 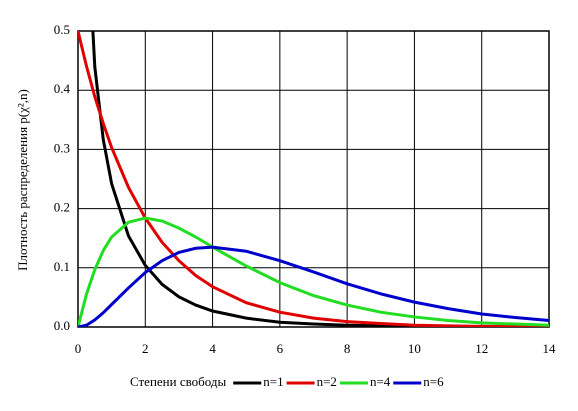 I want to click on y-tick-label: 0.2, so click(x=62, y=207).